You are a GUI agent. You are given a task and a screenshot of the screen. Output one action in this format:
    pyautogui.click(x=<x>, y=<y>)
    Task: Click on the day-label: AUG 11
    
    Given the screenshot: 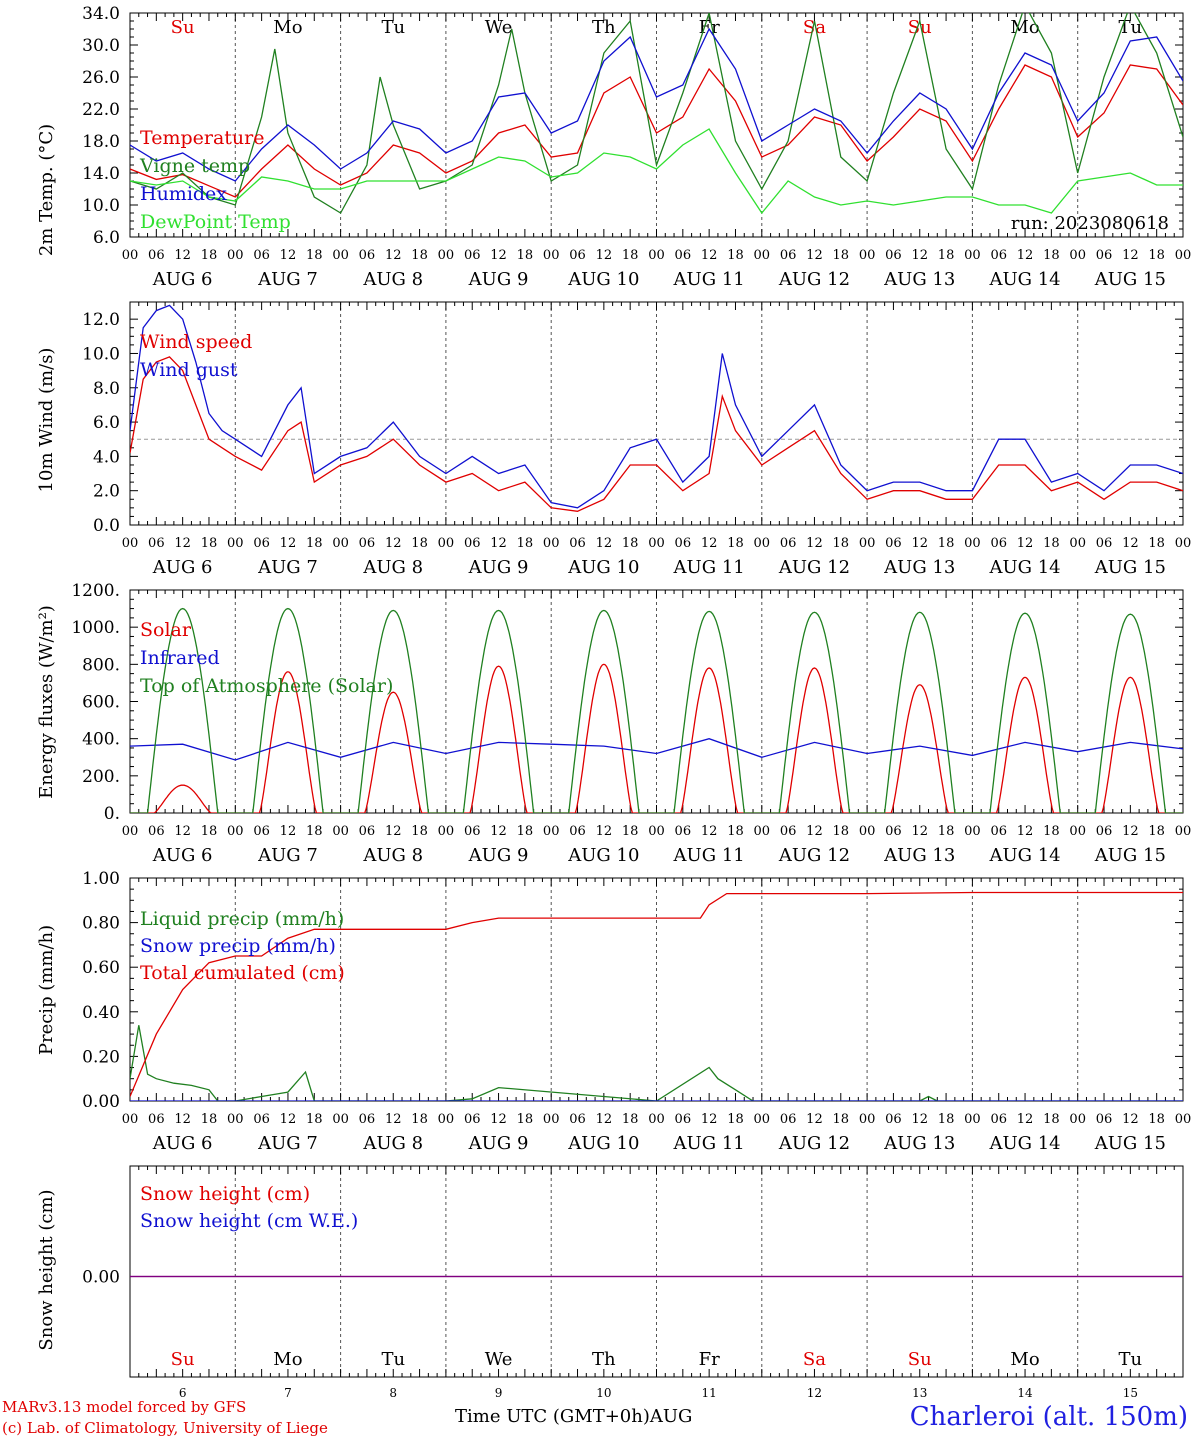 What is the action you would take?
    pyautogui.click(x=709, y=567)
    